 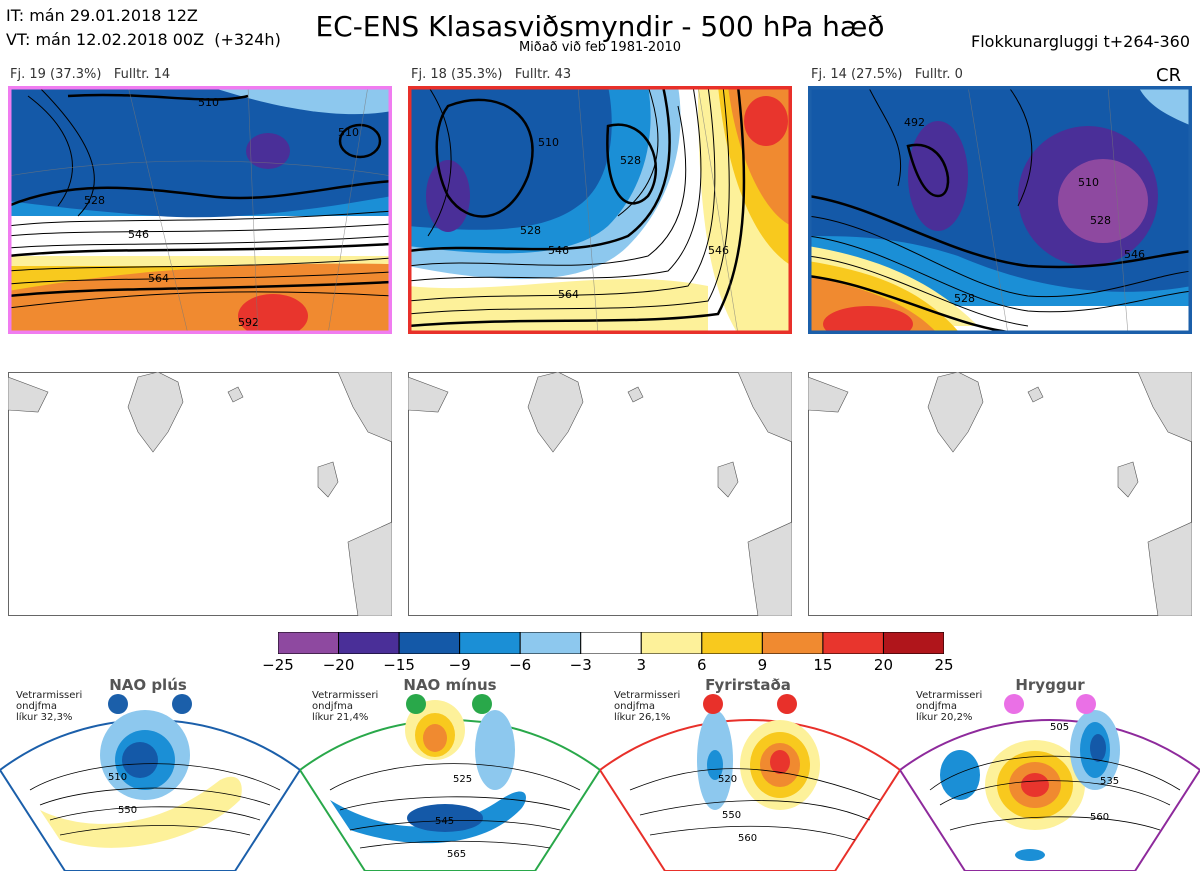 I want to click on colorbar-tick-label: −20, so click(x=338, y=665).